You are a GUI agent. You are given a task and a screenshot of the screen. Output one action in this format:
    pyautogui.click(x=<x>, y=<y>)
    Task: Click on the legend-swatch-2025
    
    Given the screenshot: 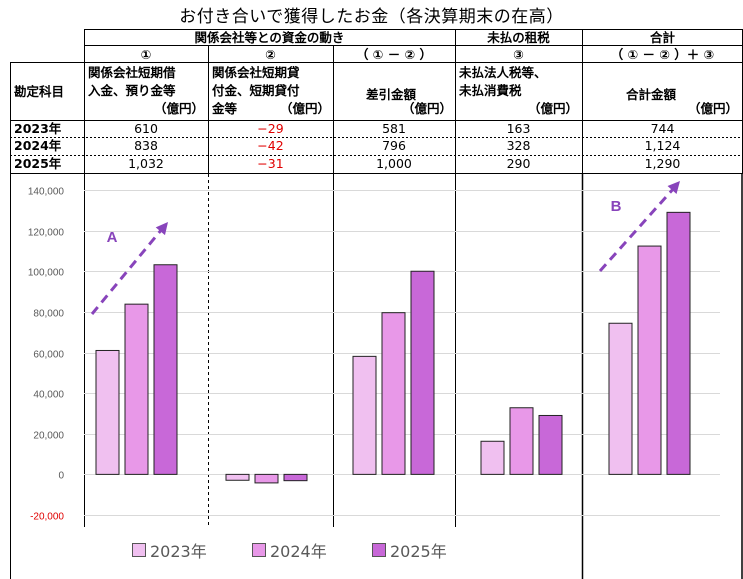 What is the action you would take?
    pyautogui.click(x=379, y=550)
    